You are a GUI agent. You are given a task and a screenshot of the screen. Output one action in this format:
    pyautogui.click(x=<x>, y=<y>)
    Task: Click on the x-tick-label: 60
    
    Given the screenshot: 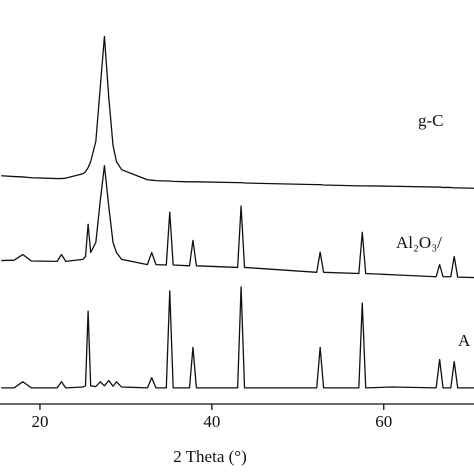 What is the action you would take?
    pyautogui.click(x=383, y=421)
    